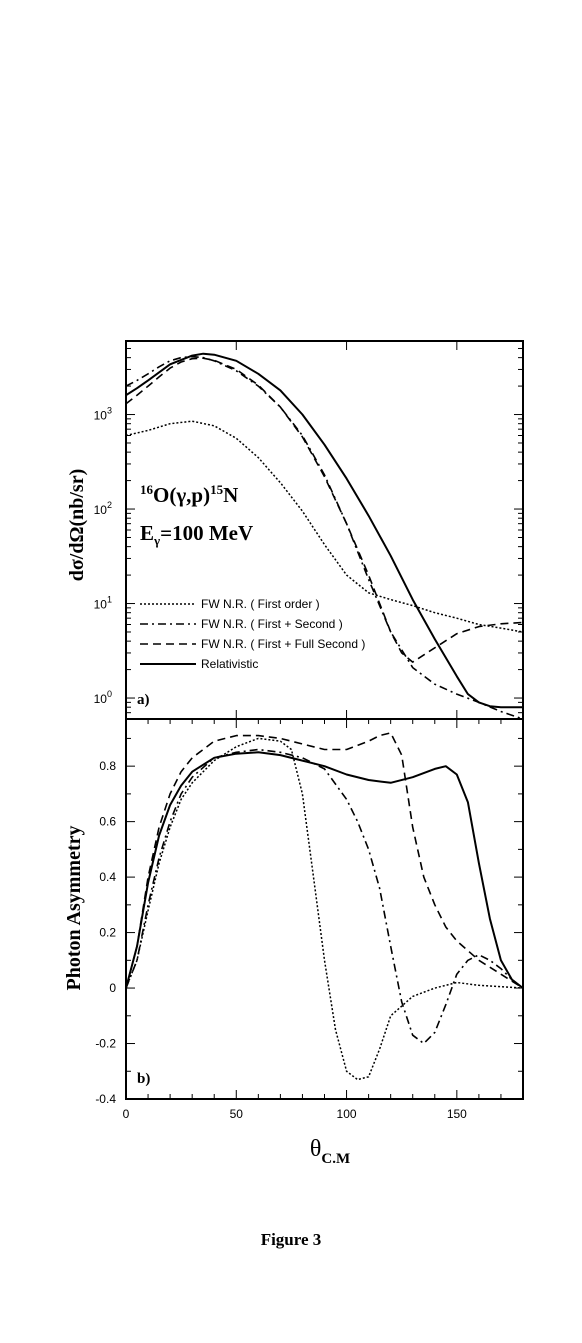  Describe the element at coordinates (103, 508) in the screenshot. I see `panel-a-y-tick-label: 10²` at that location.